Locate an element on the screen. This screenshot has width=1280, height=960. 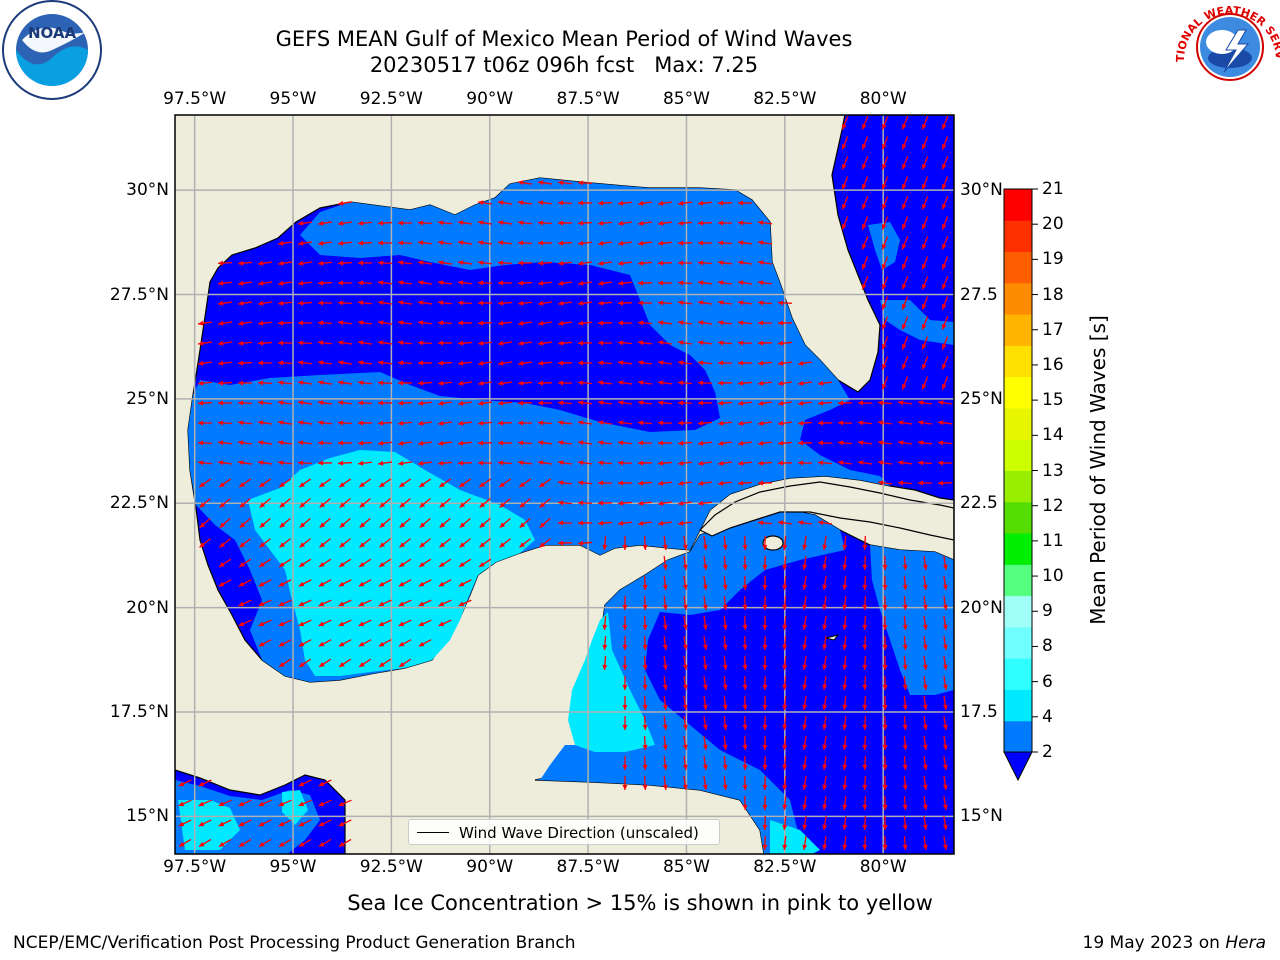
colorbar-tick-label: 18 is located at coordinates (1053, 294).